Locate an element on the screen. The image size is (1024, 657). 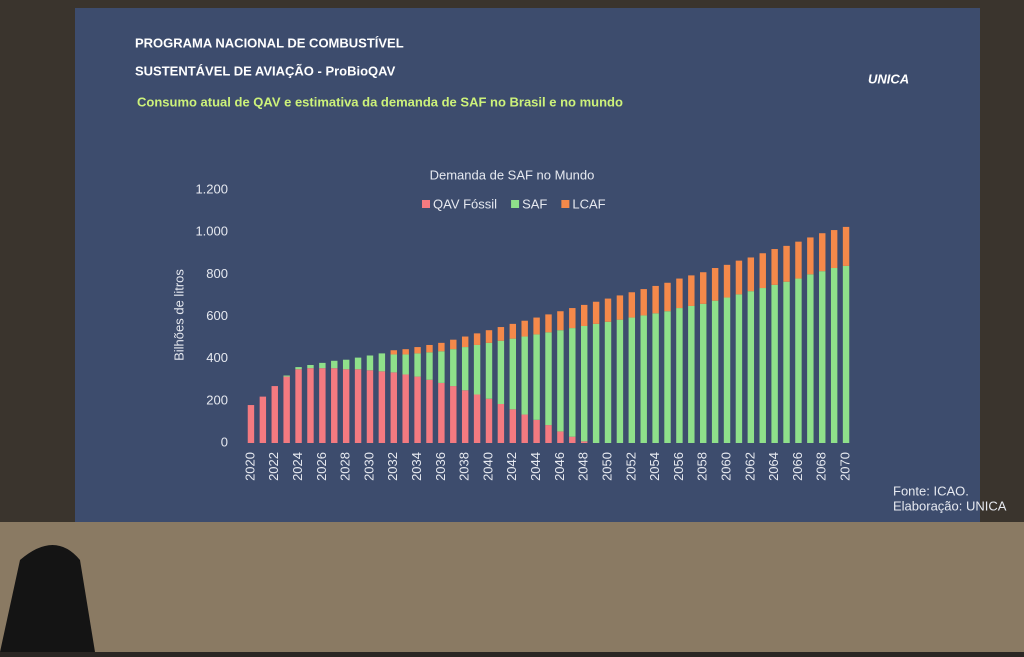
x-tick-label: 2022 is located at coordinates (273, 466).